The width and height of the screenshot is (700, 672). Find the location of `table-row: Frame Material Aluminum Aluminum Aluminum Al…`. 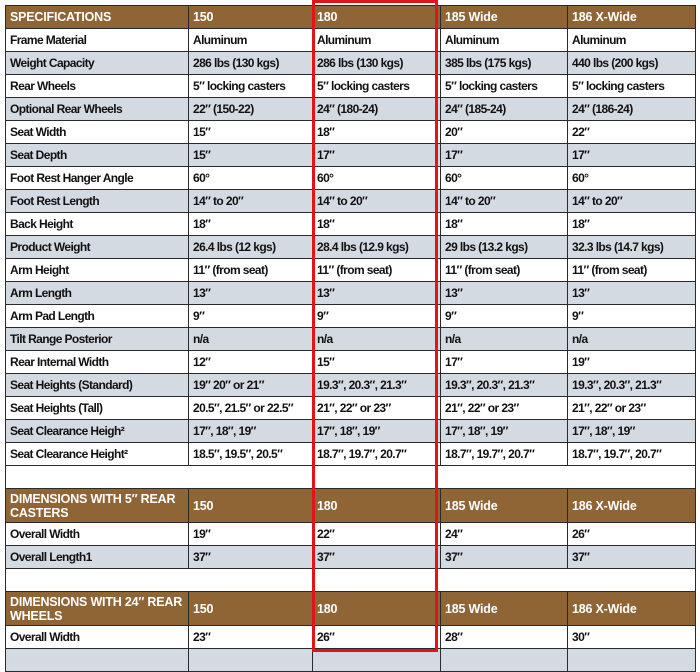

table-row: Frame Material Aluminum Aluminum Aluminum Al… is located at coordinates (350, 40).